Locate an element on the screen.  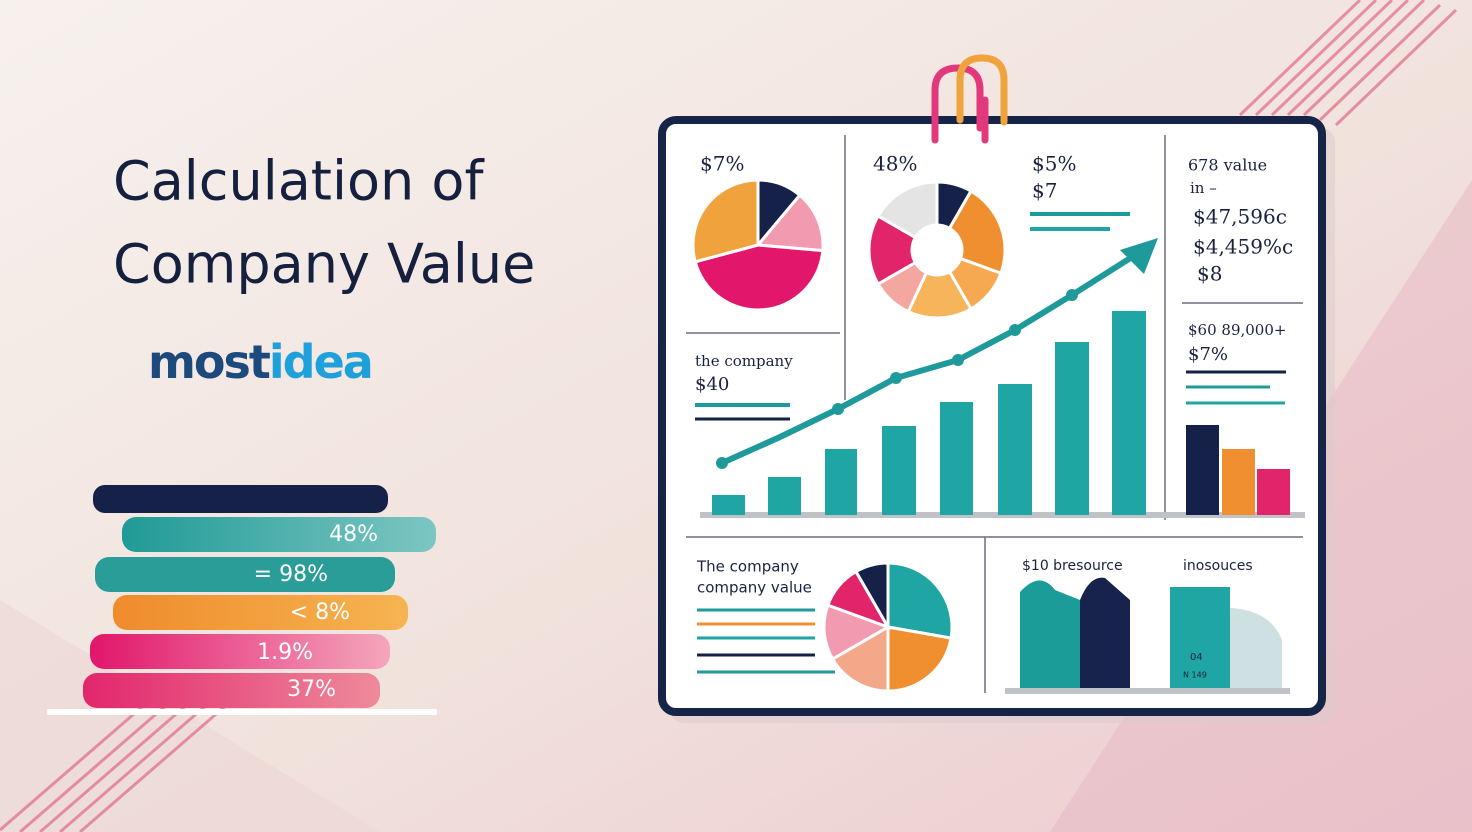
stack-label: 48% is located at coordinates (353, 534).